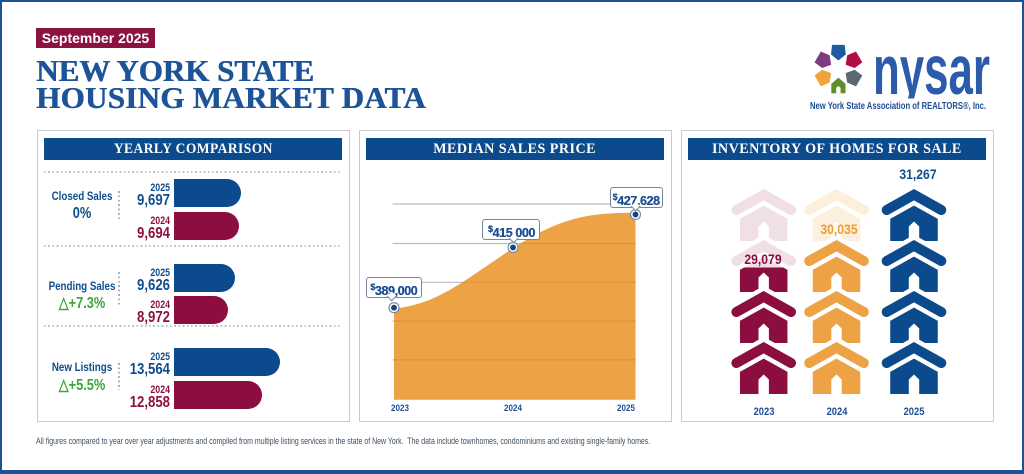 This screenshot has width=1024, height=474. What do you see at coordinates (931, 70) in the screenshot?
I see `svg-text: nysar` at bounding box center [931, 70].